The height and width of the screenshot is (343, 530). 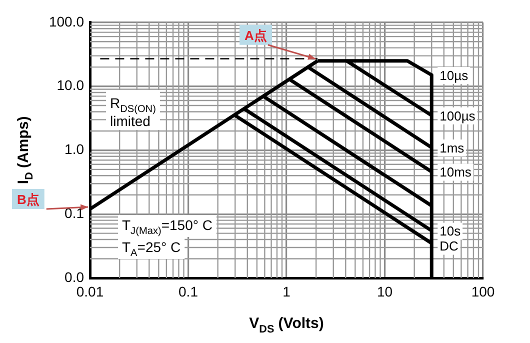 I want to click on x-tick-label: 0.1, so click(x=188, y=291).